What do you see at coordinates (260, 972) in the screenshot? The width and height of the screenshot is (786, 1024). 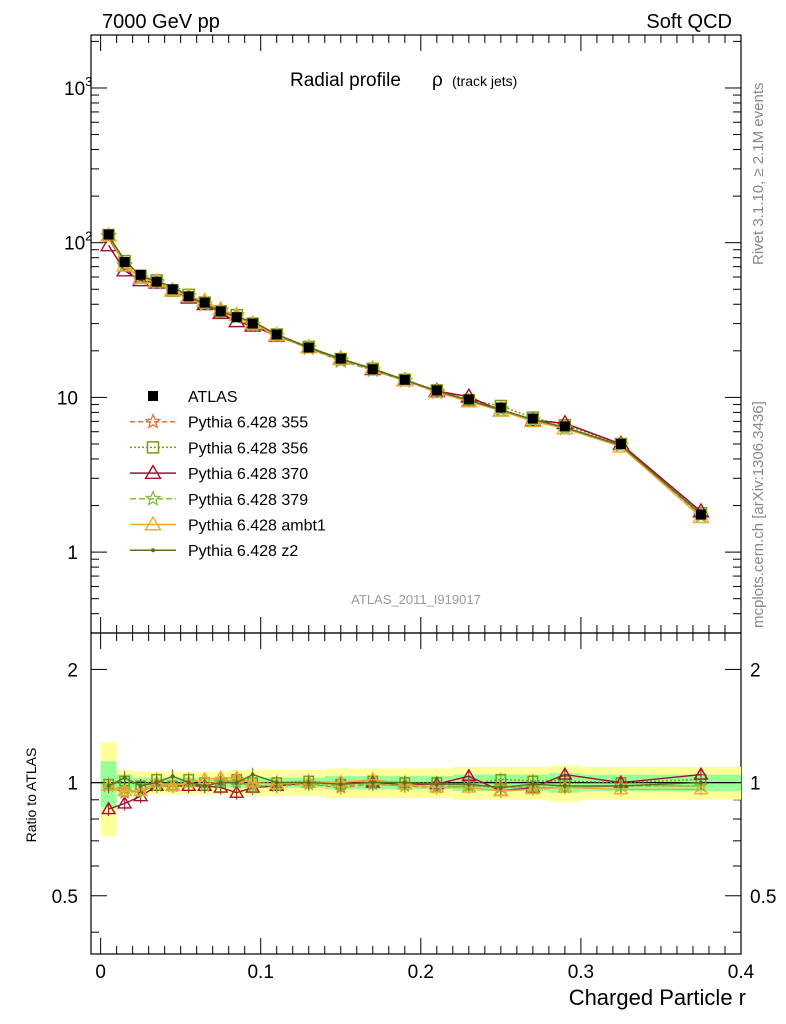 I see `x-tick-label: 0.1` at bounding box center [260, 972].